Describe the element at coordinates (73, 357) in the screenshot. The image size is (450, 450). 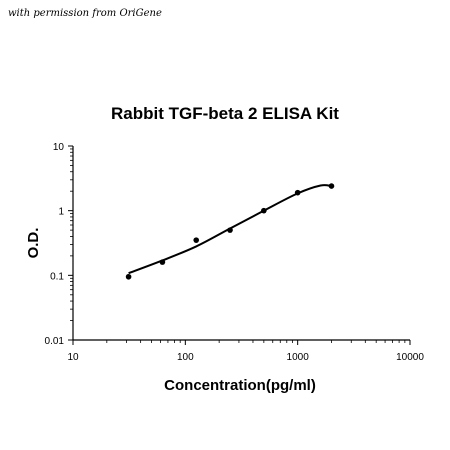
I see `x-tick-label: 10` at that location.